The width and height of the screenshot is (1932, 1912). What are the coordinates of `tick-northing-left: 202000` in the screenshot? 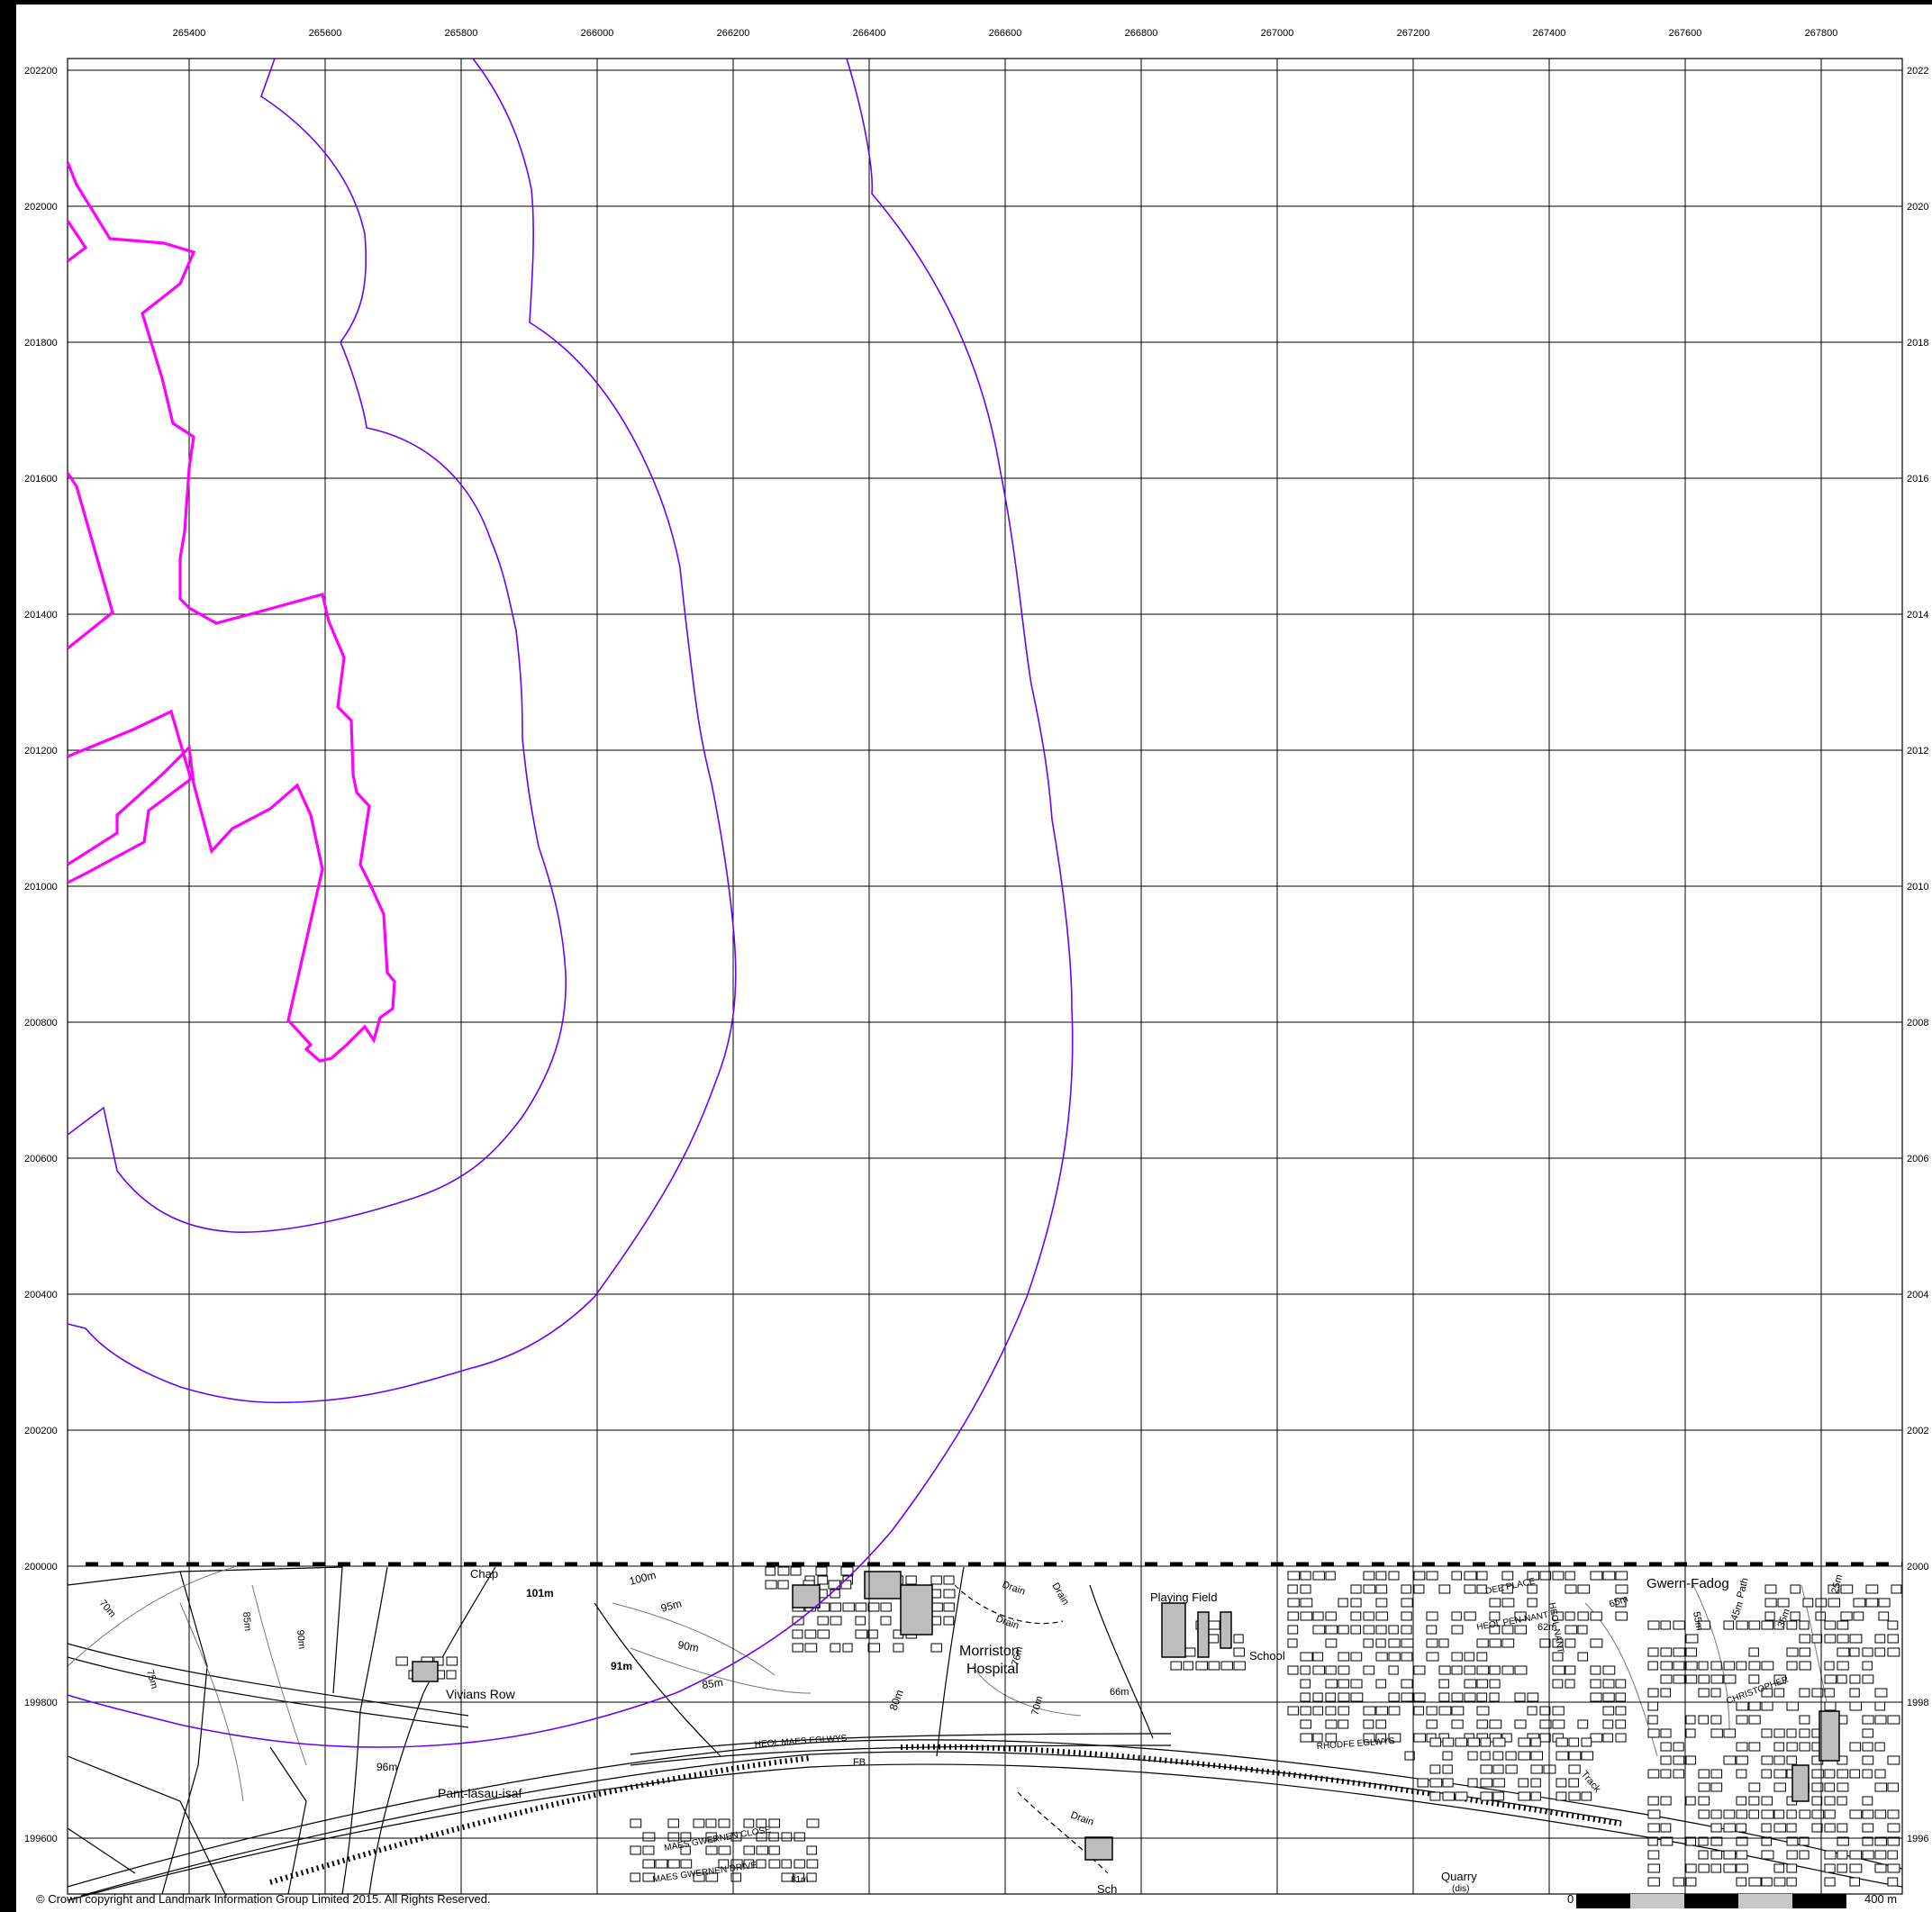 It's located at (41, 207).